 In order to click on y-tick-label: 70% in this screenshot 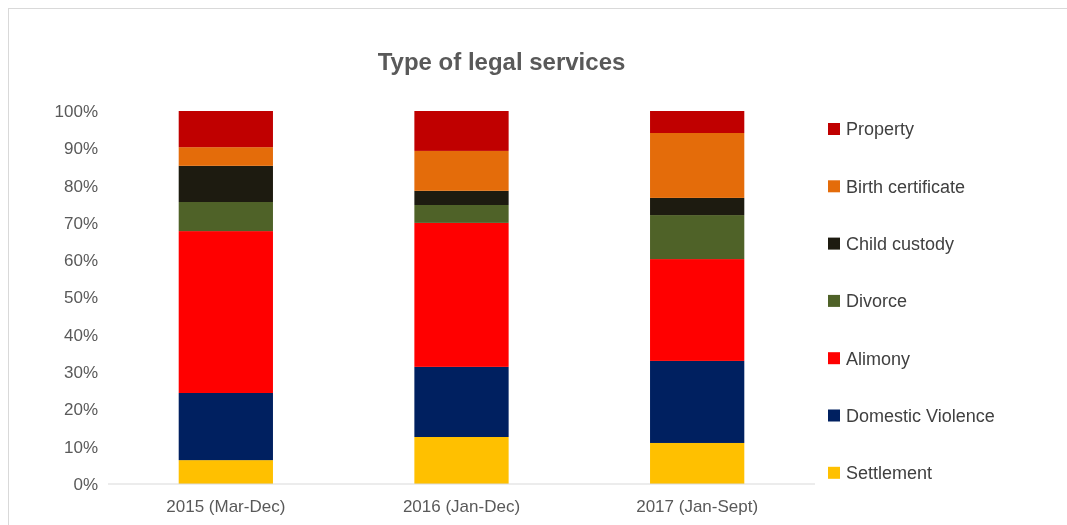, I will do `click(80, 223)`.